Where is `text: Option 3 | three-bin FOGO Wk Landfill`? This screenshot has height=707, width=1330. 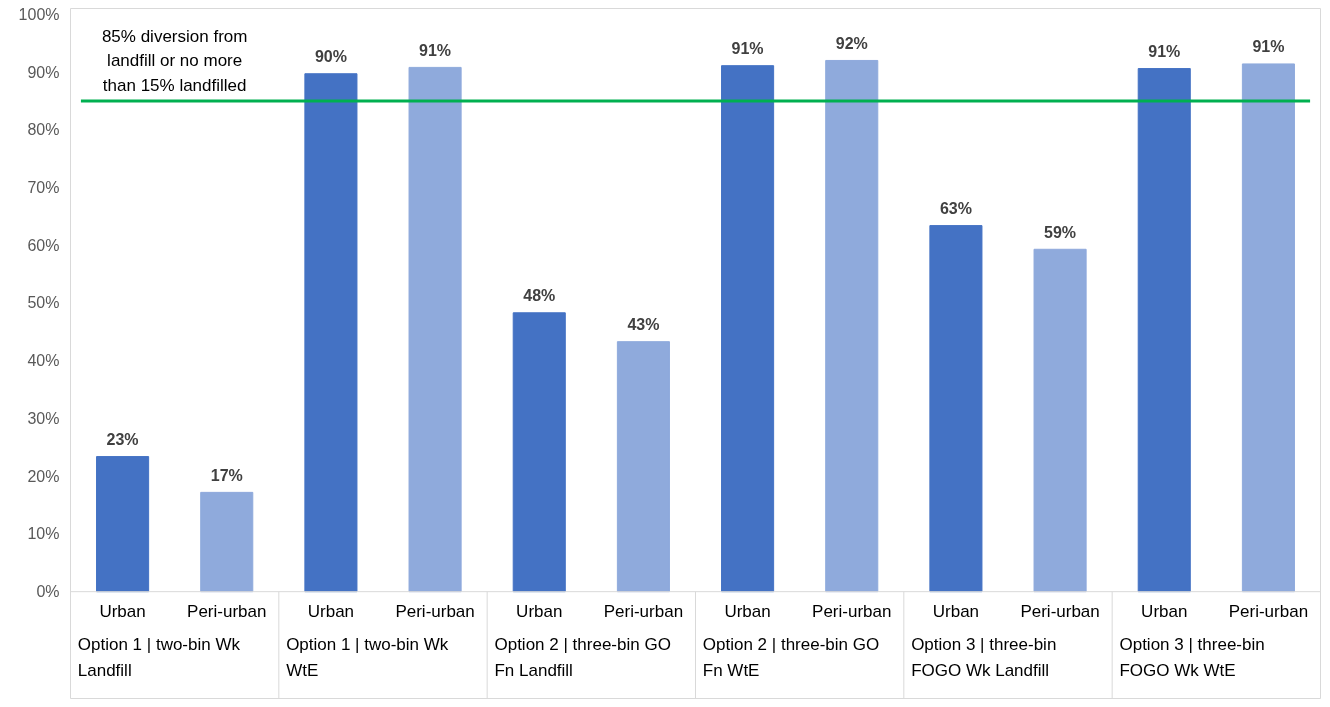 text: Option 3 | three-bin FOGO Wk Landfill is located at coordinates (984, 657).